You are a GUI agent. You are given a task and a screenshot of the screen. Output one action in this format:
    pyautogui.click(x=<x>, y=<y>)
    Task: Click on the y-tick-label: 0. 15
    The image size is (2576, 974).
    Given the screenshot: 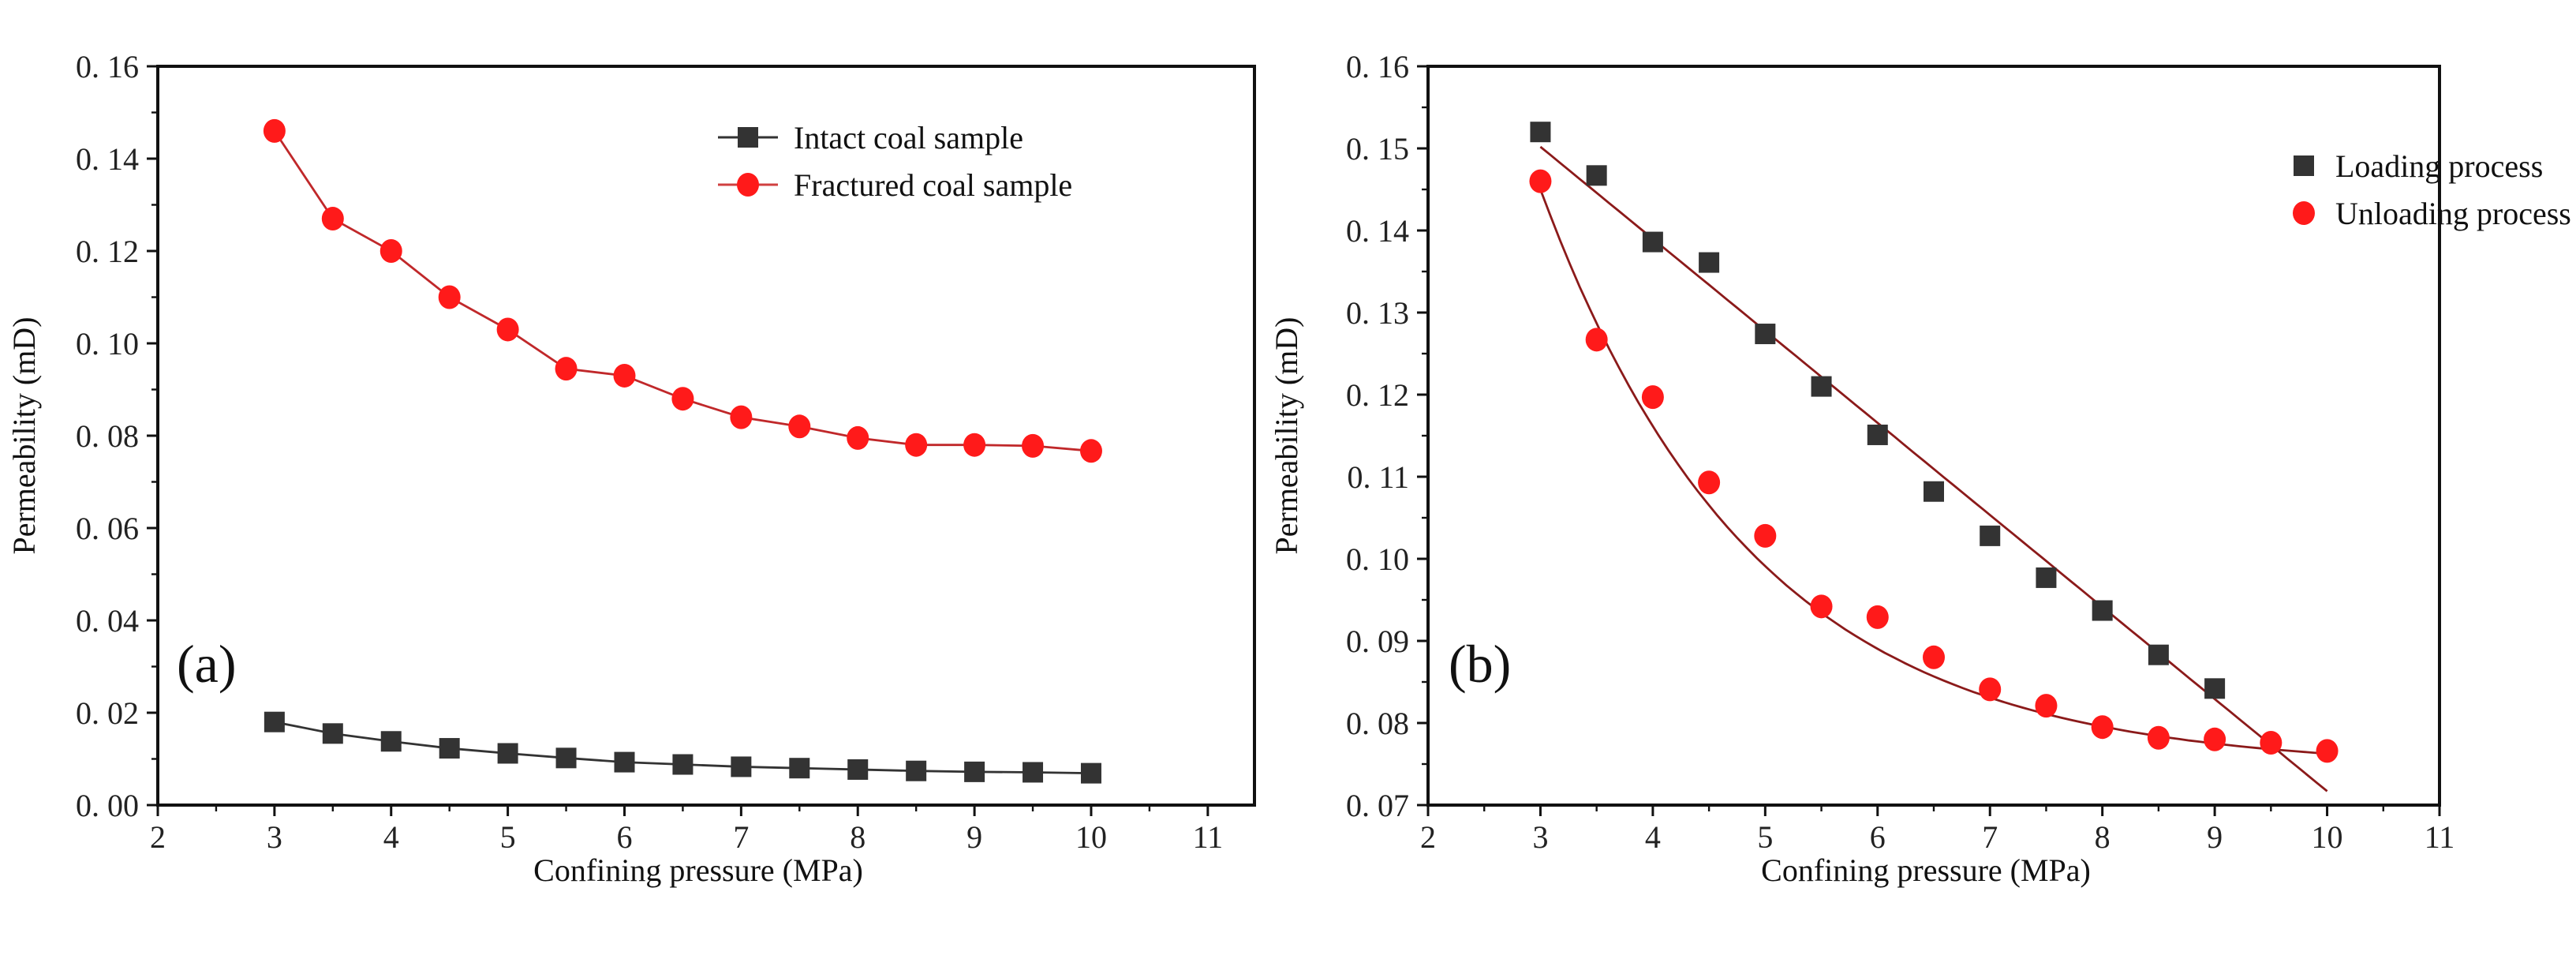 What is the action you would take?
    pyautogui.click(x=1377, y=149)
    